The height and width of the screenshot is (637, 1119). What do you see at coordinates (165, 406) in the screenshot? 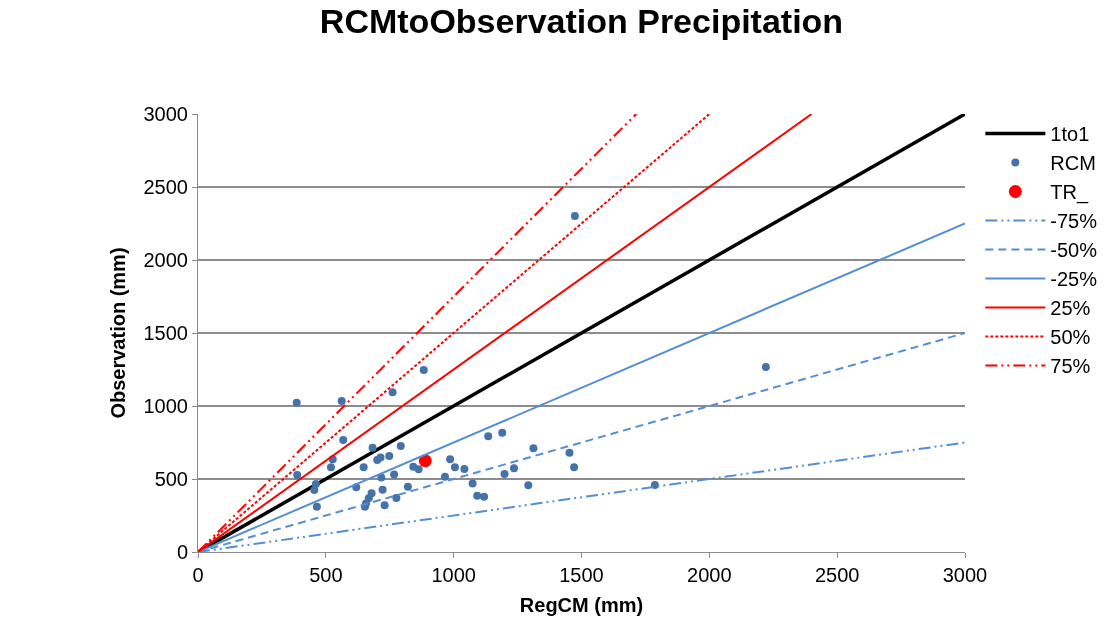
I see `y-tick-label: 1000` at bounding box center [165, 406].